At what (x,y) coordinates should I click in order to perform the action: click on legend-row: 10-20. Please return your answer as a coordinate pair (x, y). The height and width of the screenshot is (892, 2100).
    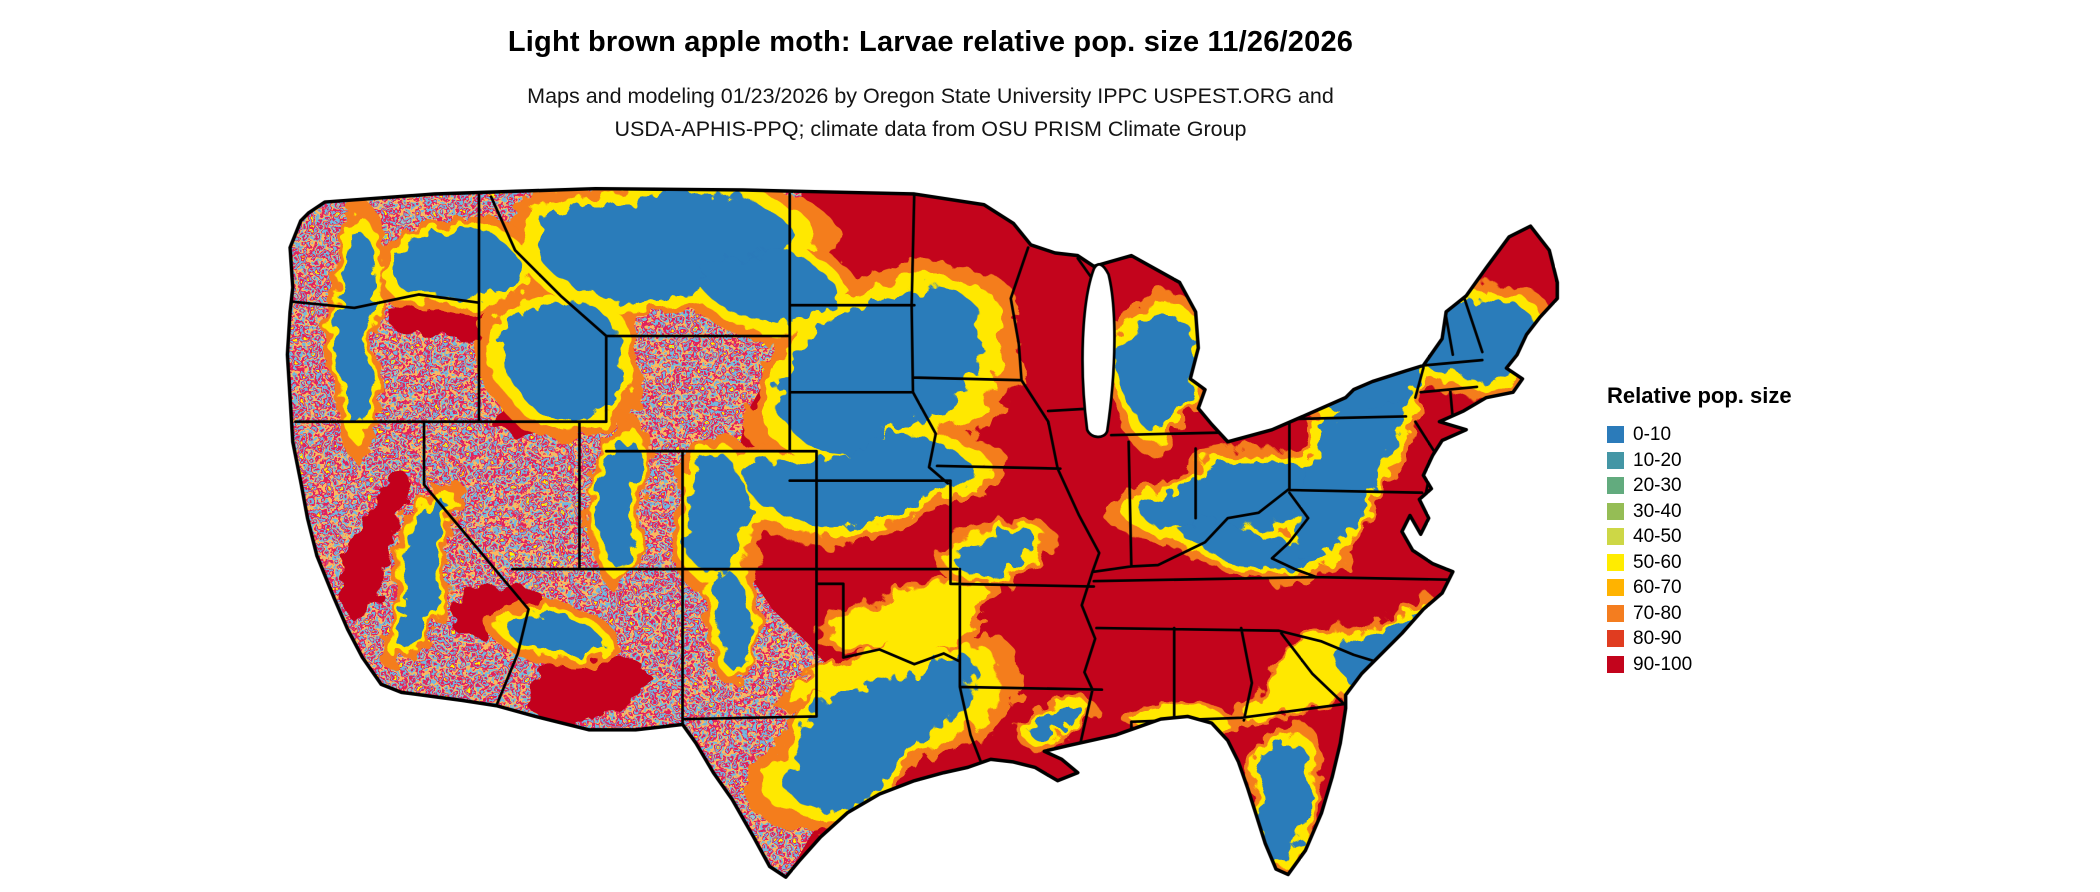
    Looking at the image, I should click on (1699, 461).